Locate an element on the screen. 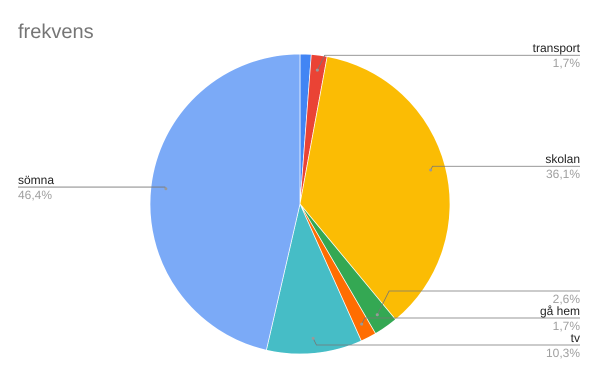 The height and width of the screenshot is (375, 600). slice-label: transport is located at coordinates (556, 48).